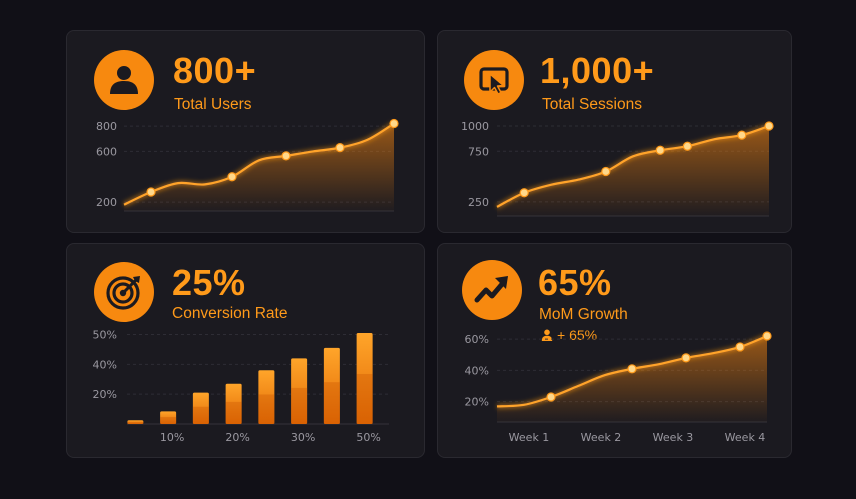  I want to click on mom-growth-note-text: + 65%, so click(577, 335).